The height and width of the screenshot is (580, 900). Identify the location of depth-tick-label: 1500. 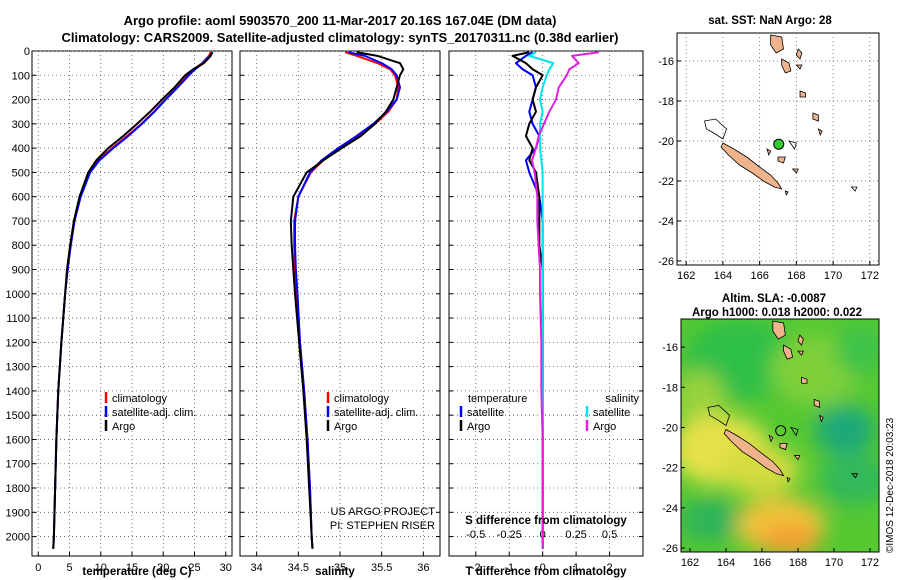
(18, 416).